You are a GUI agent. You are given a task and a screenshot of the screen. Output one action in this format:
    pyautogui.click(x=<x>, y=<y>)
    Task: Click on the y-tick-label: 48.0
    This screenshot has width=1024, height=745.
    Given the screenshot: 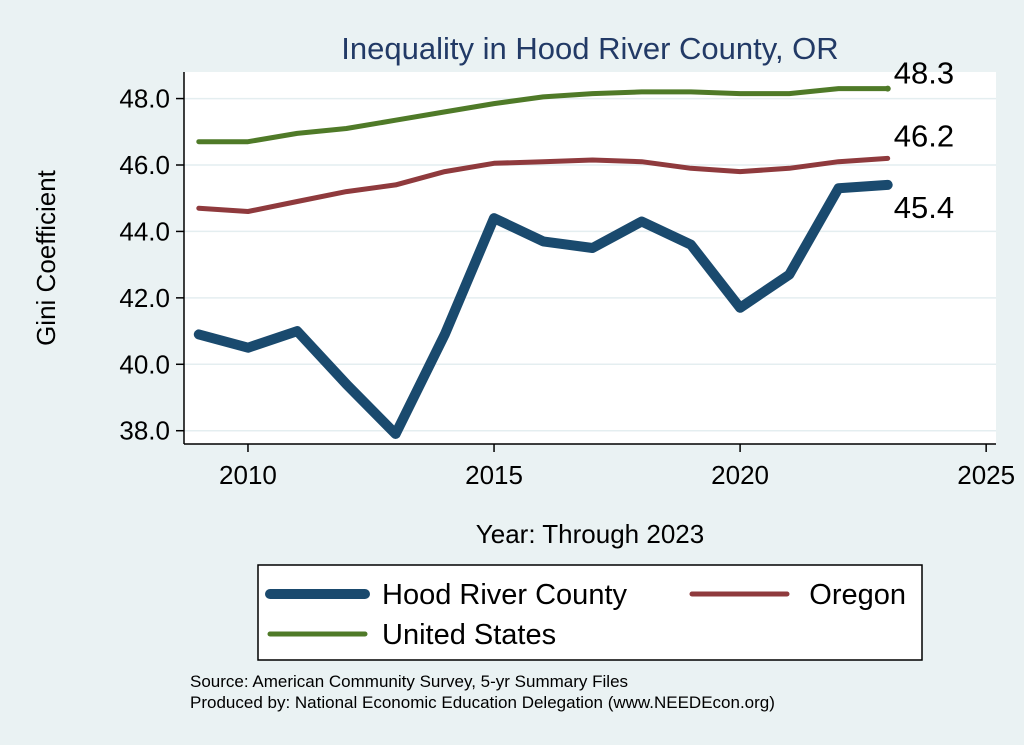 What is the action you would take?
    pyautogui.click(x=144, y=99)
    